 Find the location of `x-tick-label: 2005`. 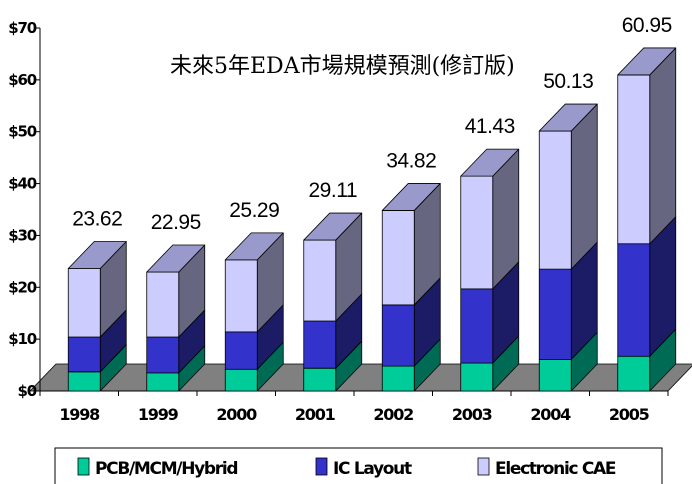

x-tick-label: 2005 is located at coordinates (629, 414).